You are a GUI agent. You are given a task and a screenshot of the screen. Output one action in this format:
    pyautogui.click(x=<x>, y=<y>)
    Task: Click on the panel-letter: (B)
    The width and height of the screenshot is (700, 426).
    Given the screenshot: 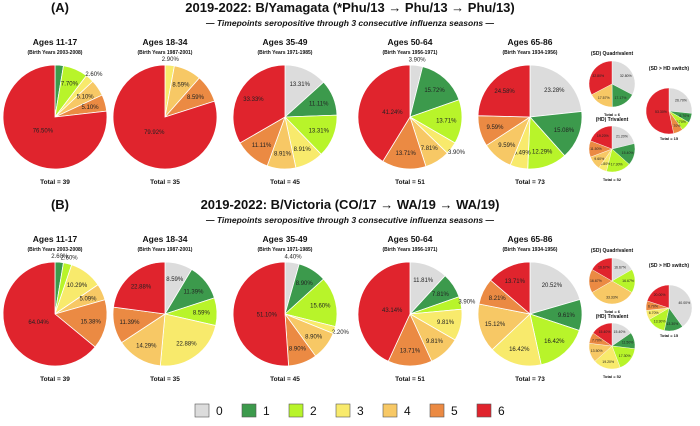 What is the action you would take?
    pyautogui.click(x=60, y=204)
    